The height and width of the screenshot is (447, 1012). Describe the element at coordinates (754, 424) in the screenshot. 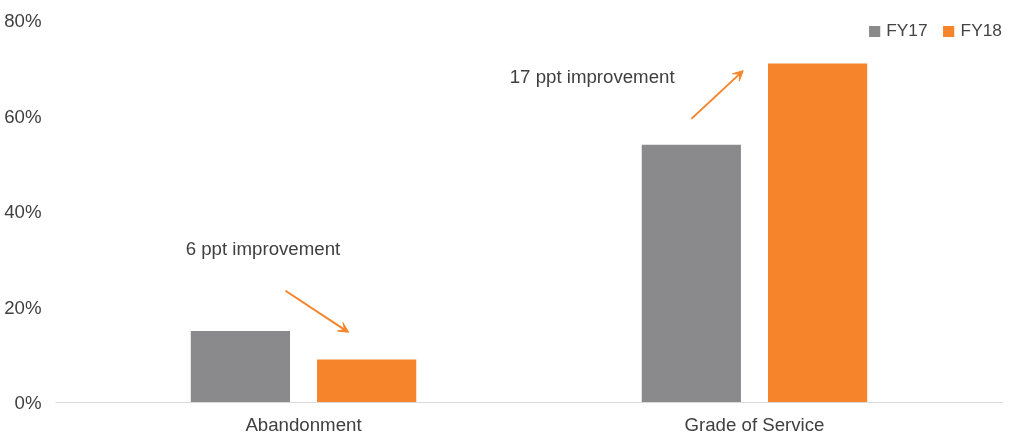

I see `x-tick-label: Grade of Service` at that location.